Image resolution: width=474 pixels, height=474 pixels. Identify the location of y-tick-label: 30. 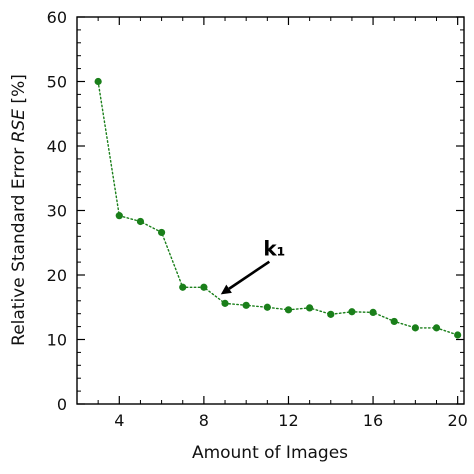
(57, 211).